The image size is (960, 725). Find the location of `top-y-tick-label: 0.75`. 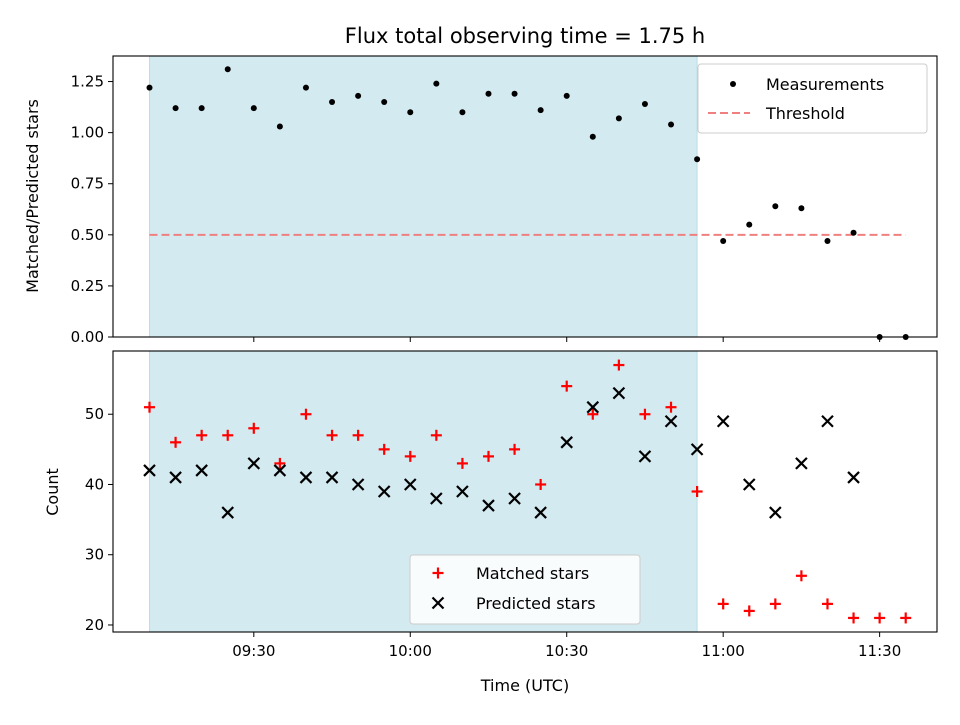

top-y-tick-label: 0.75 is located at coordinates (87, 184).